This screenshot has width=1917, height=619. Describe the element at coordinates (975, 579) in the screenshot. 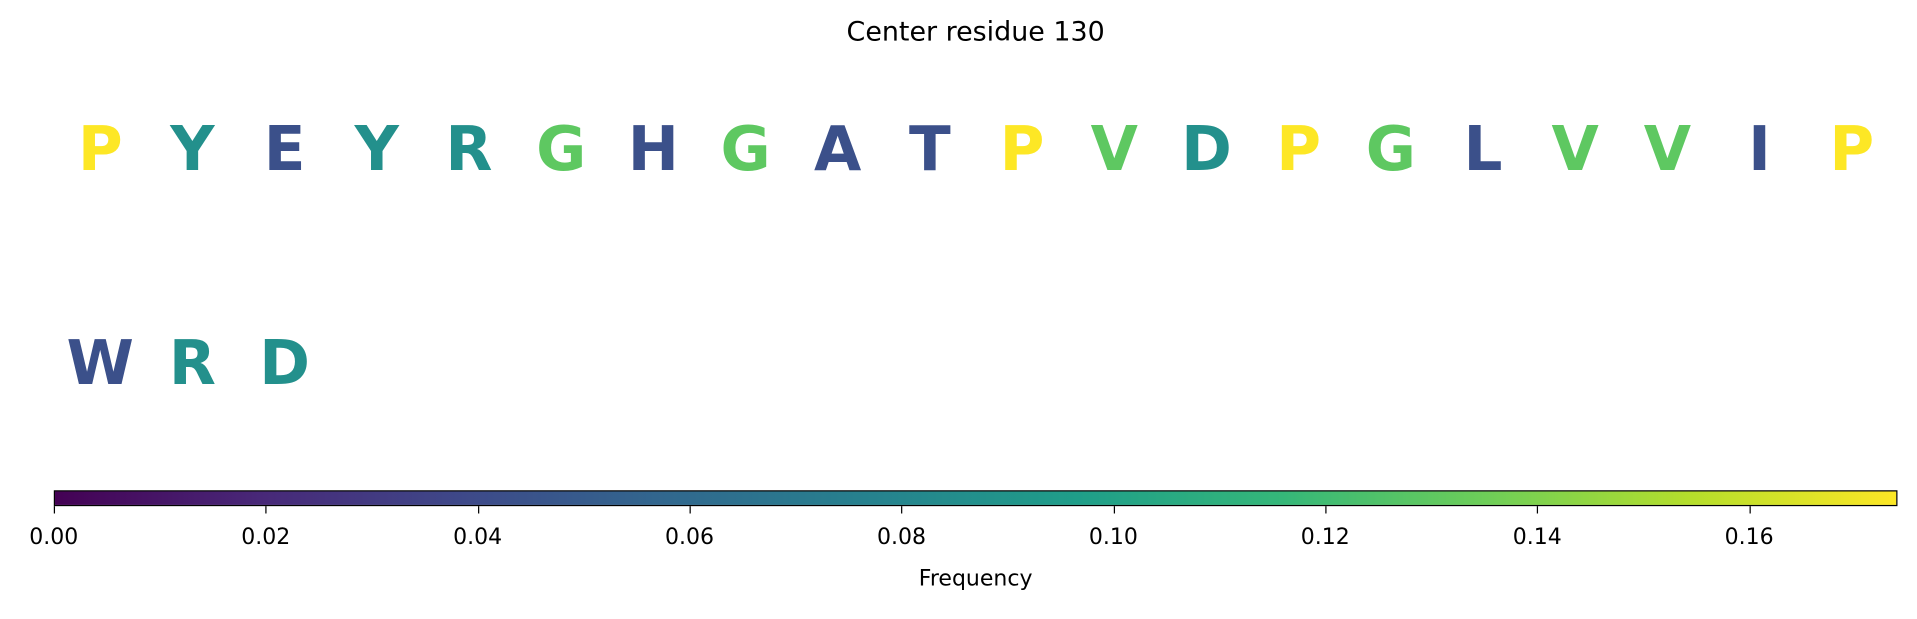

I see `colorbar-label: Frequency` at that location.